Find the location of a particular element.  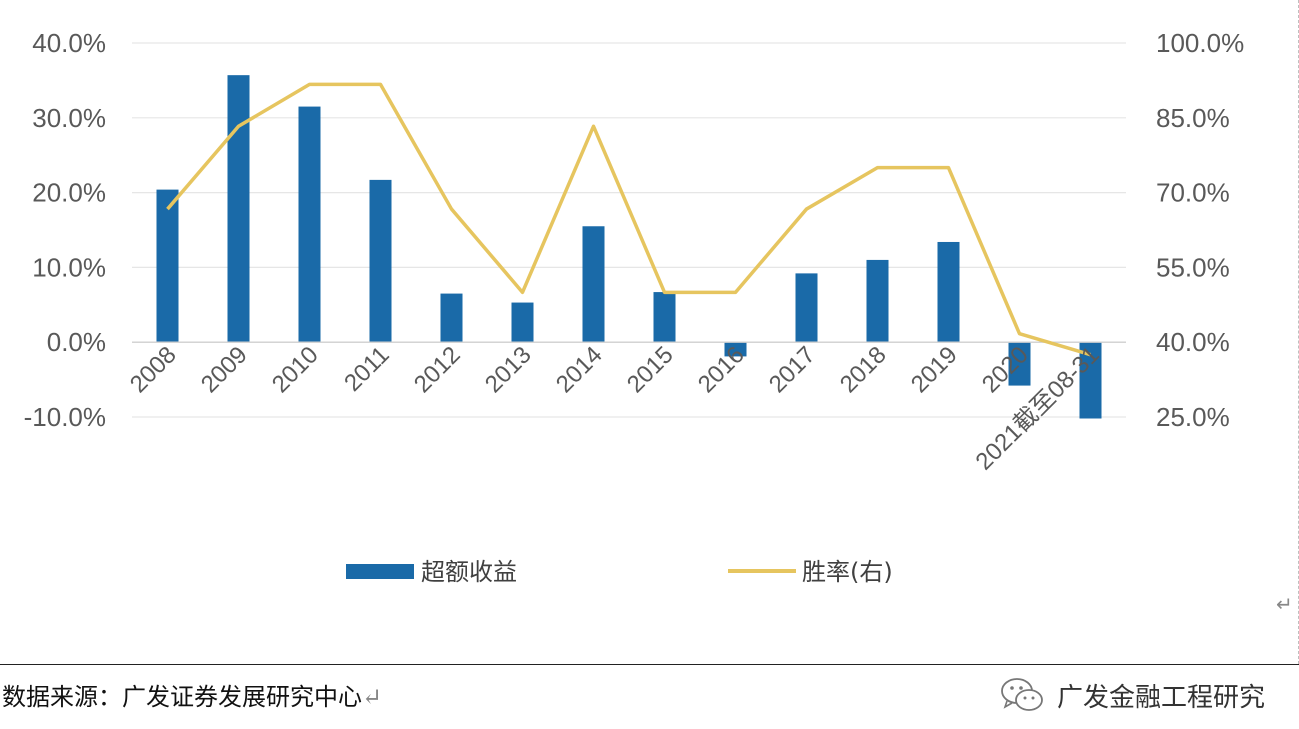

bar-2021截至08-31 is located at coordinates (1090, 380).